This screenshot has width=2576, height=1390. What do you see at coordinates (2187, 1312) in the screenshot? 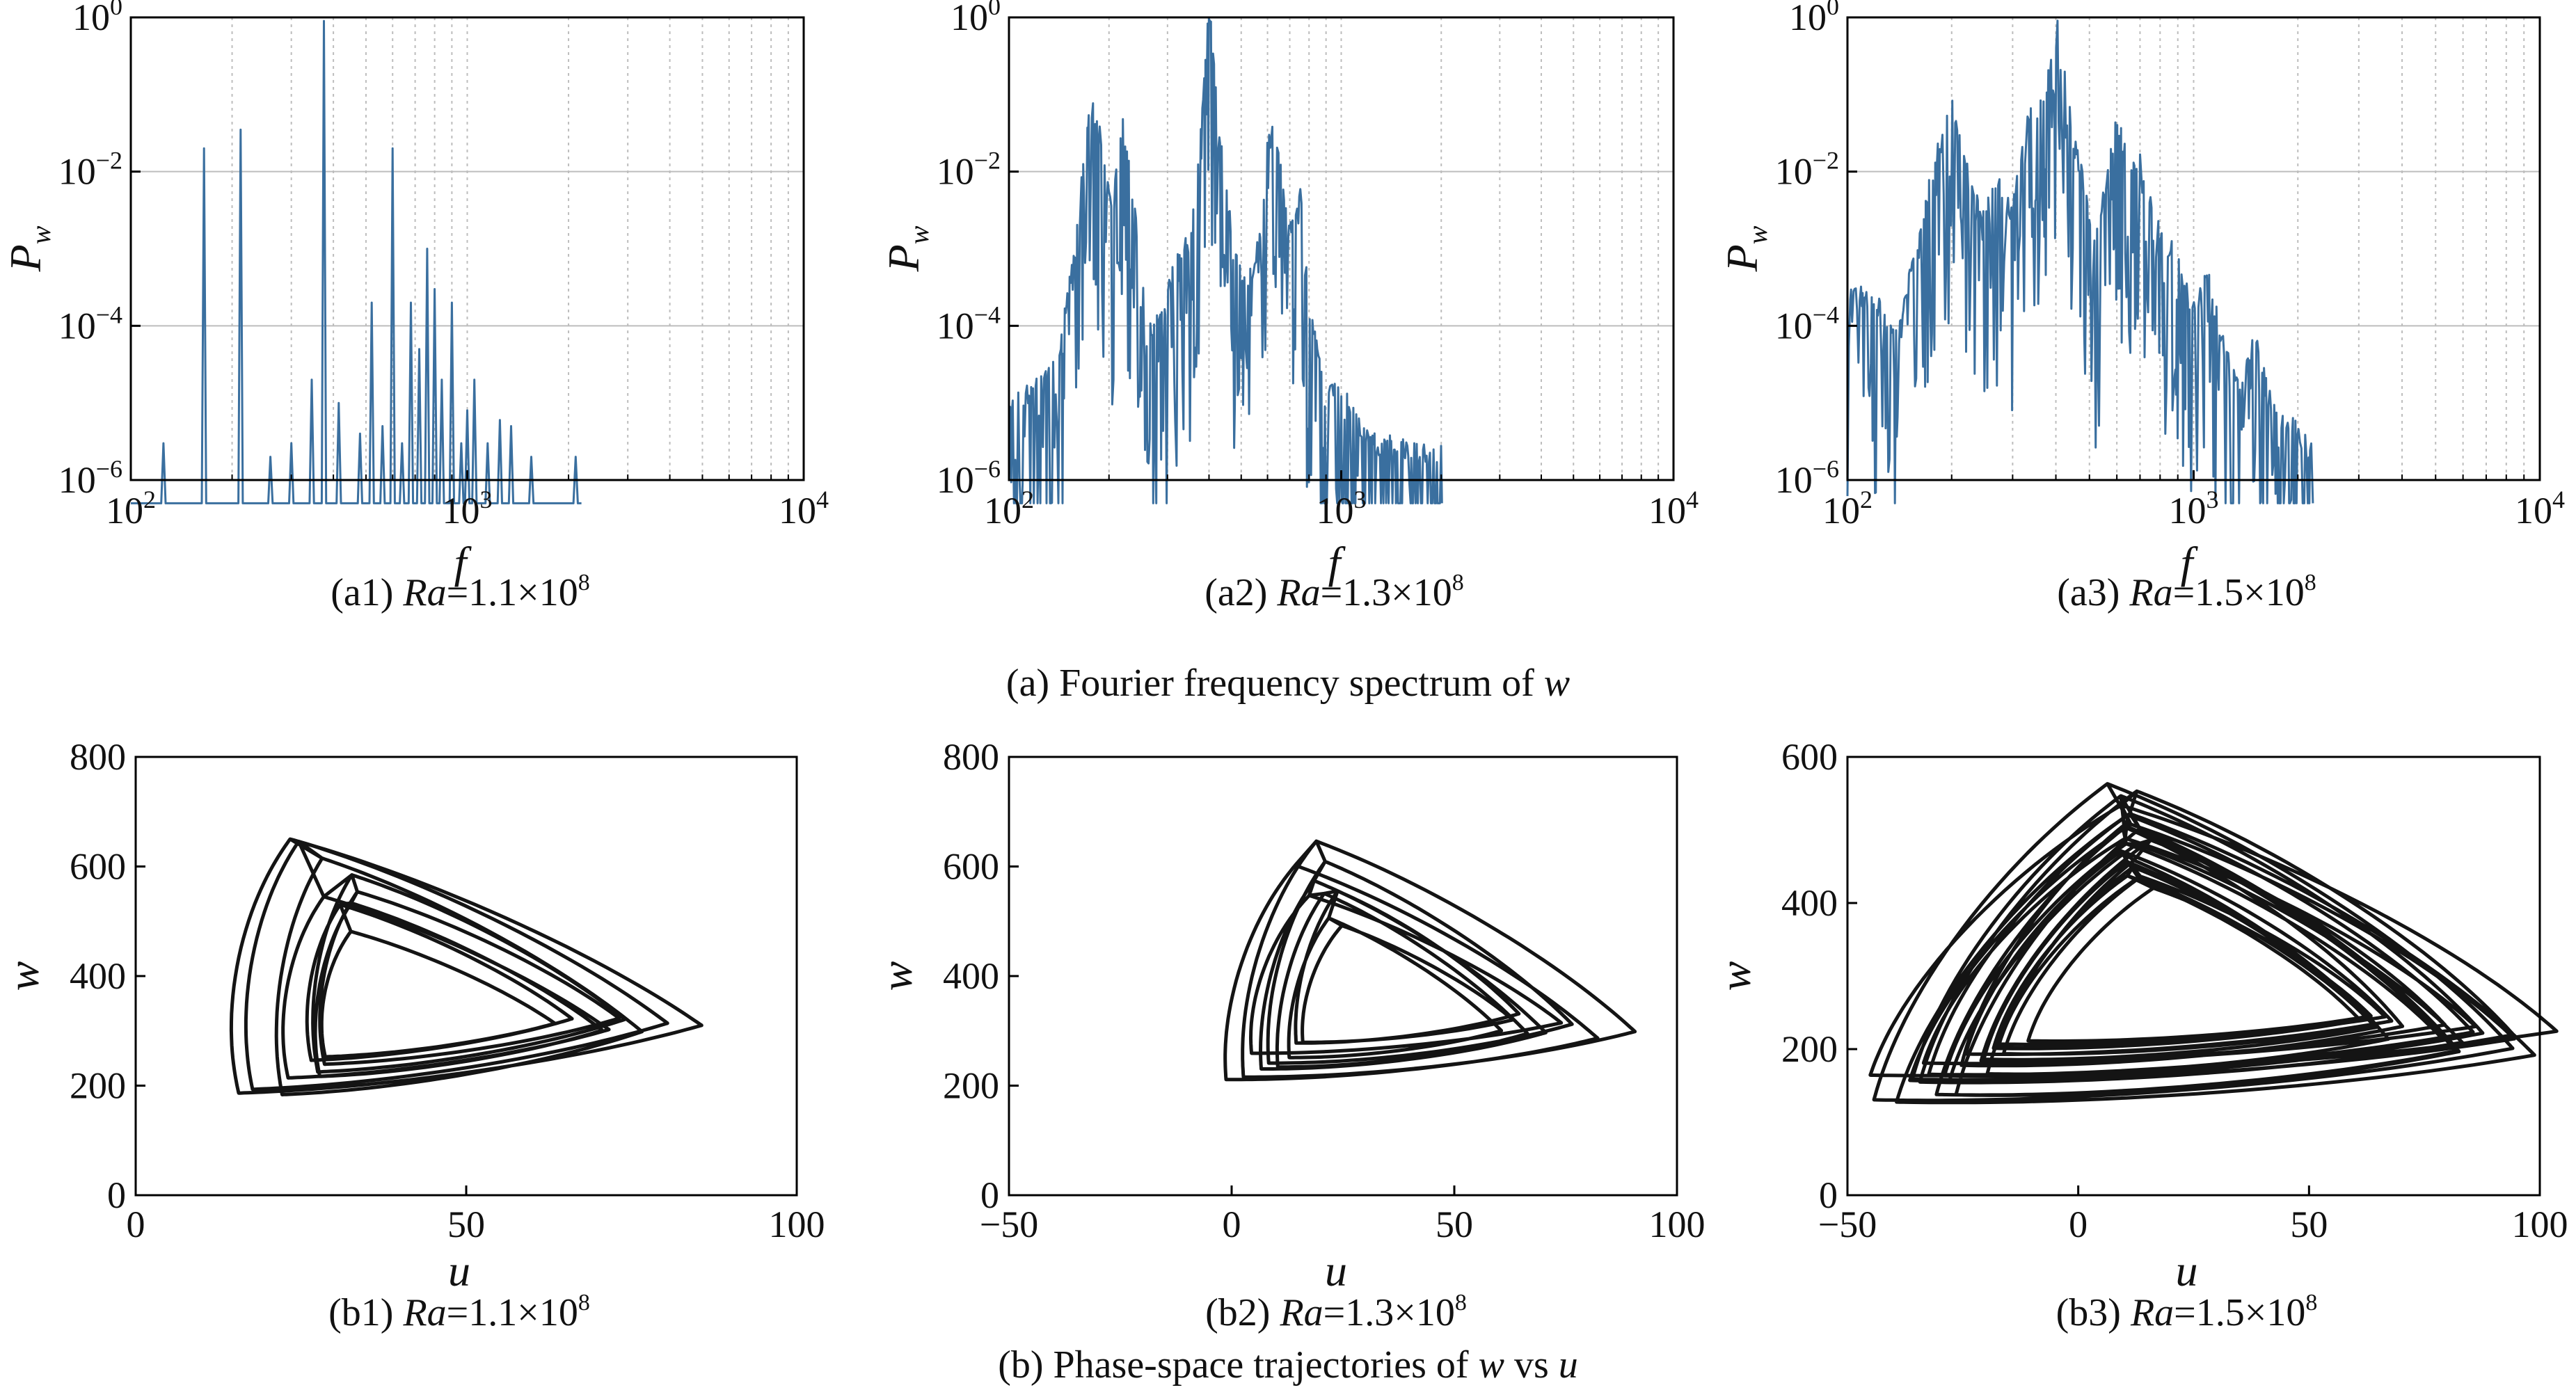
I see `panel-caption-b3: (b3) Ra=1.5×108` at bounding box center [2187, 1312].